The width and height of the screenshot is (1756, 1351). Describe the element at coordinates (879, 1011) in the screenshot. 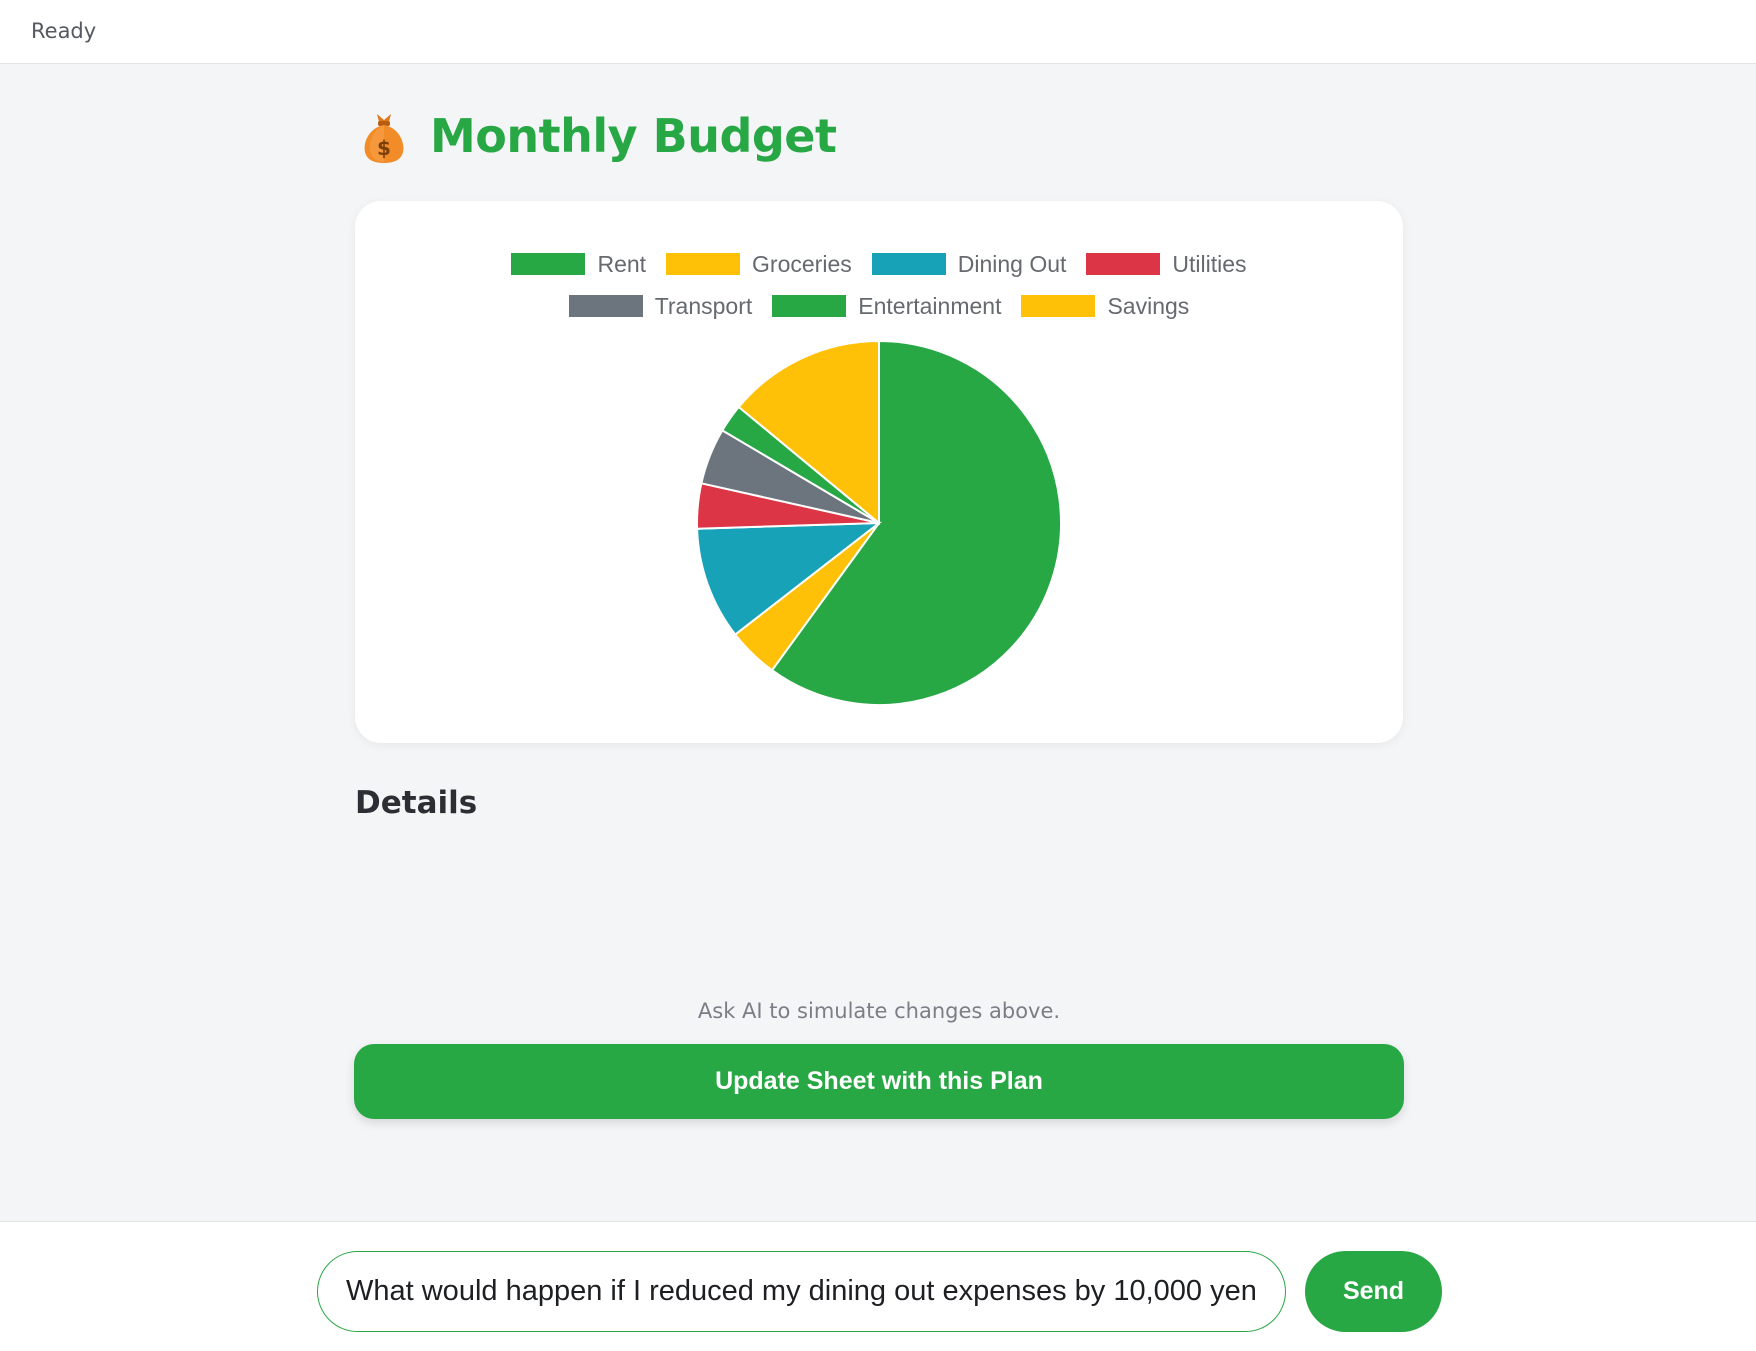

I see `ai-hint-text: Ask AI to simulate changes above.` at that location.